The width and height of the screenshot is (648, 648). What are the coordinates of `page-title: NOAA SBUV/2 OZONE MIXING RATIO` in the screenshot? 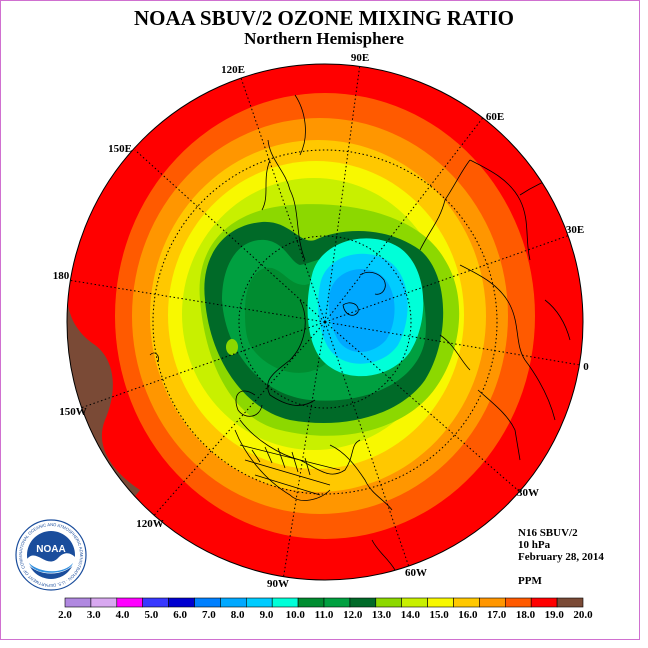 It's located at (324, 18).